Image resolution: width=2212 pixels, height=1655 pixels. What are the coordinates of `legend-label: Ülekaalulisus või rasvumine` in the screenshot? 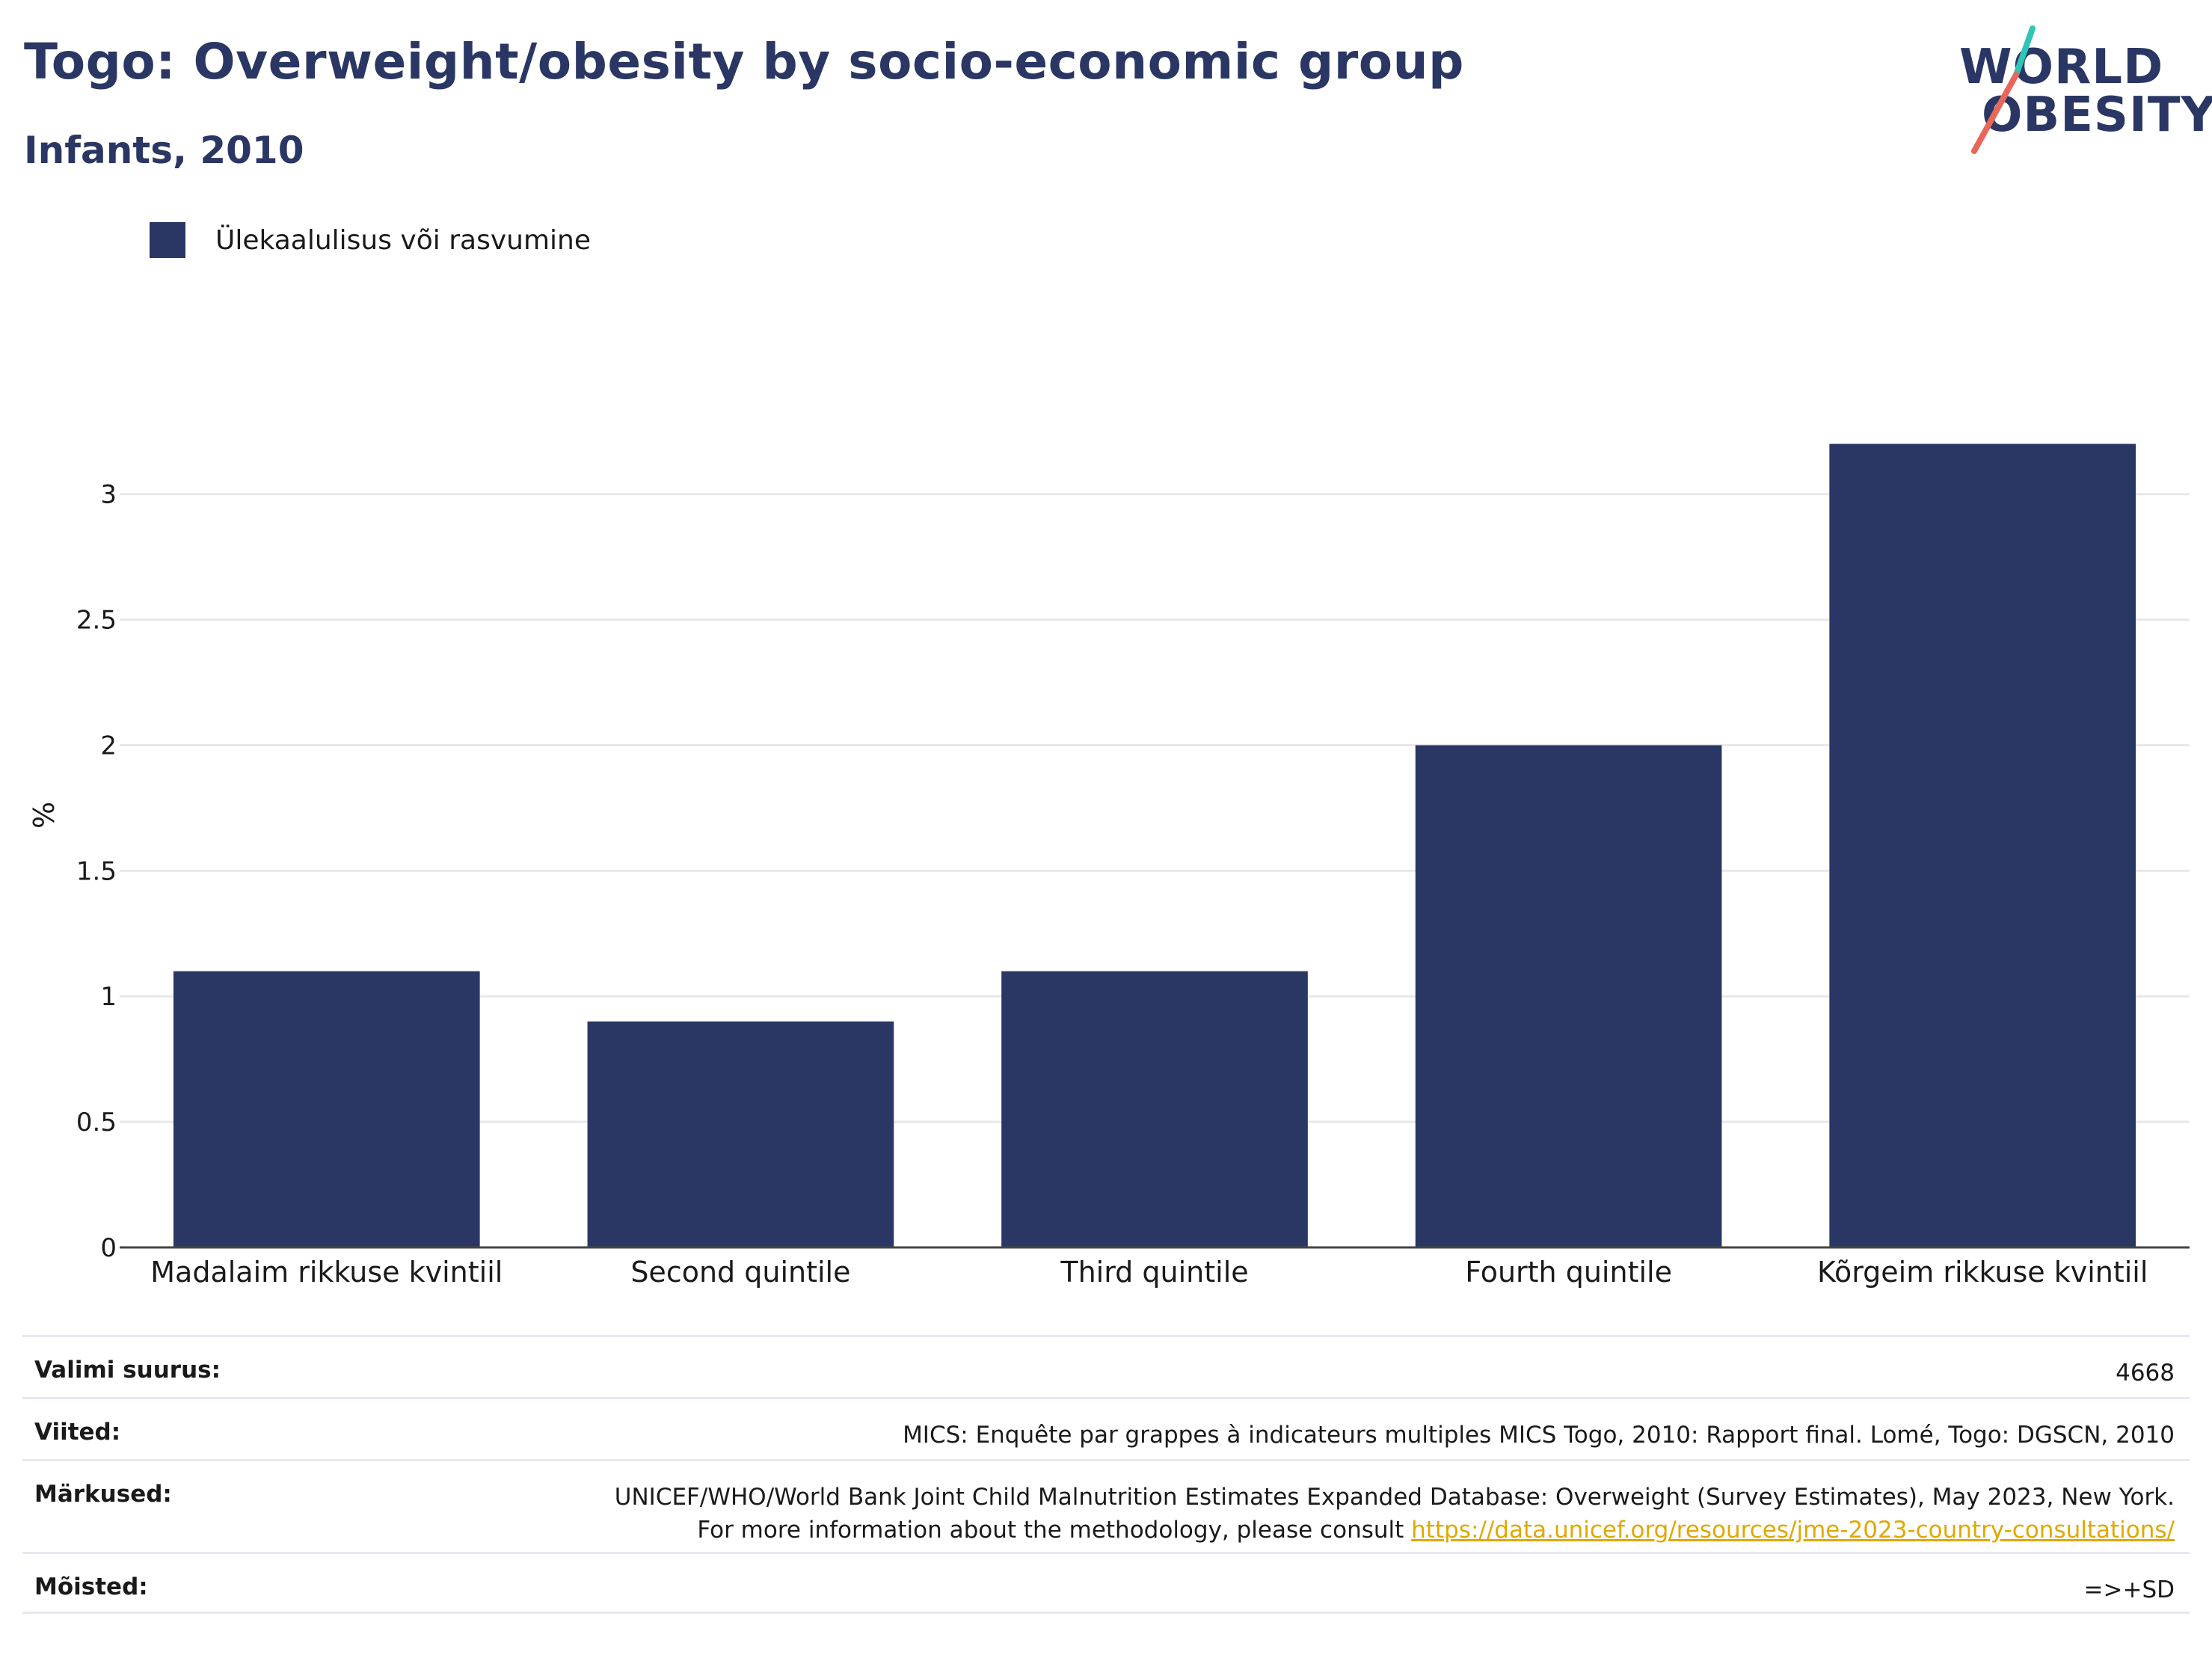 It's located at (403, 240).